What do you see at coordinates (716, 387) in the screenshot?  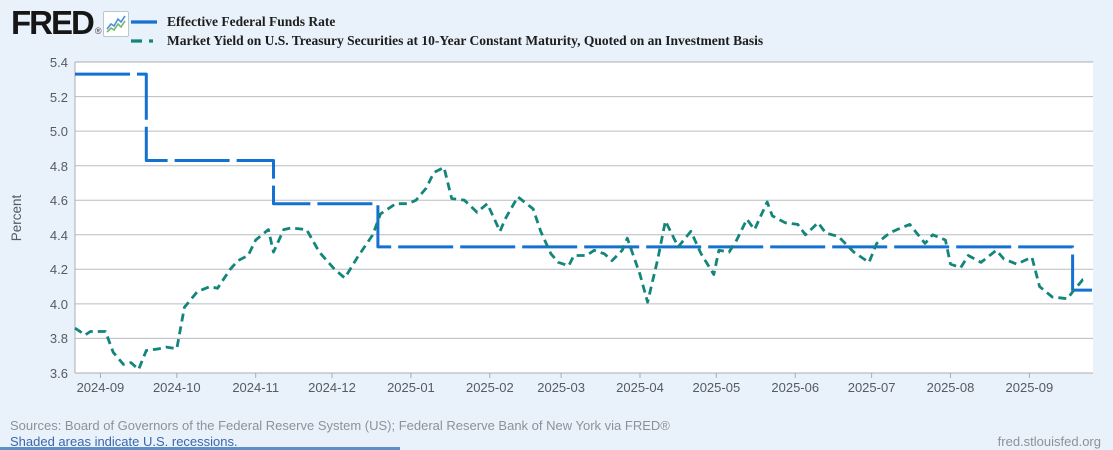 I see `x-tick-label: 2025-05` at bounding box center [716, 387].